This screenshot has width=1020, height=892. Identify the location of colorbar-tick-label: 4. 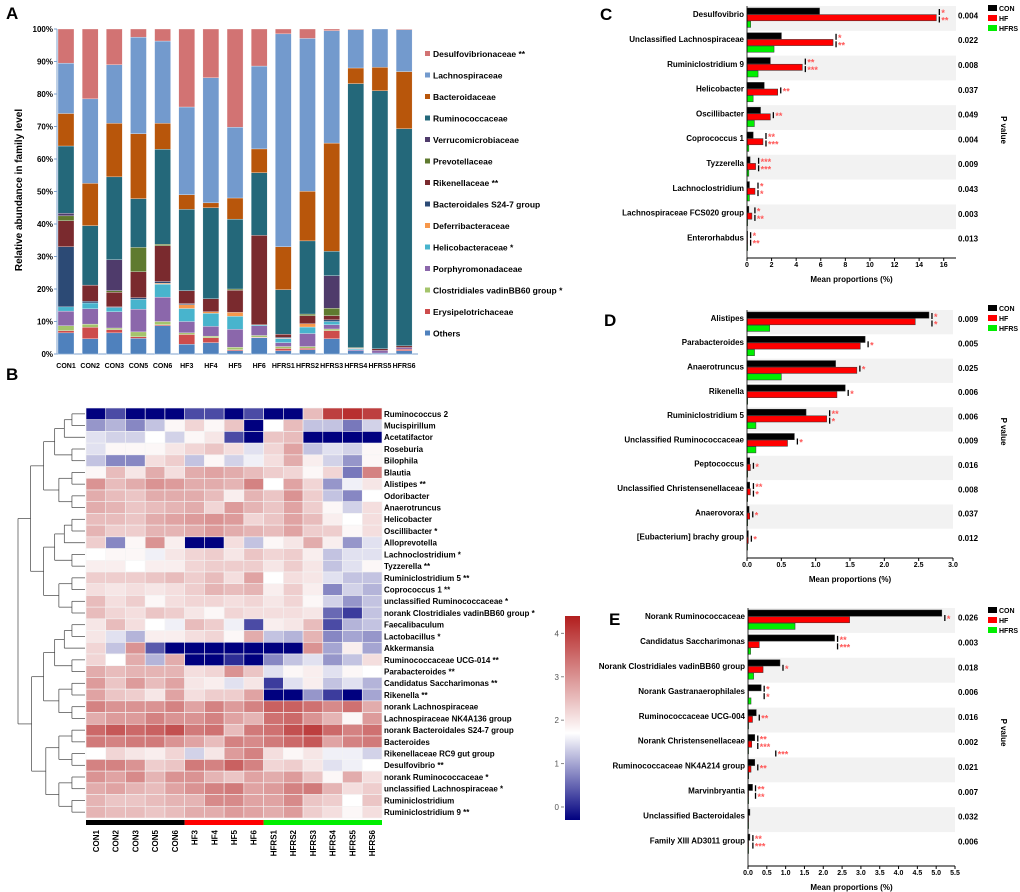
(557, 633).